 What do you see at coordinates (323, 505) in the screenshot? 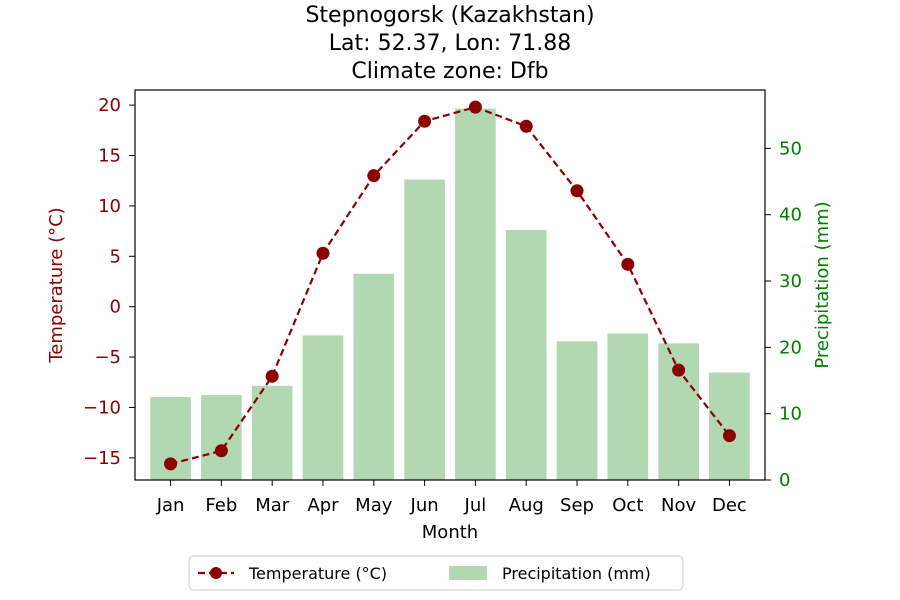
I see `x-tick-label-apr: Apr` at bounding box center [323, 505].